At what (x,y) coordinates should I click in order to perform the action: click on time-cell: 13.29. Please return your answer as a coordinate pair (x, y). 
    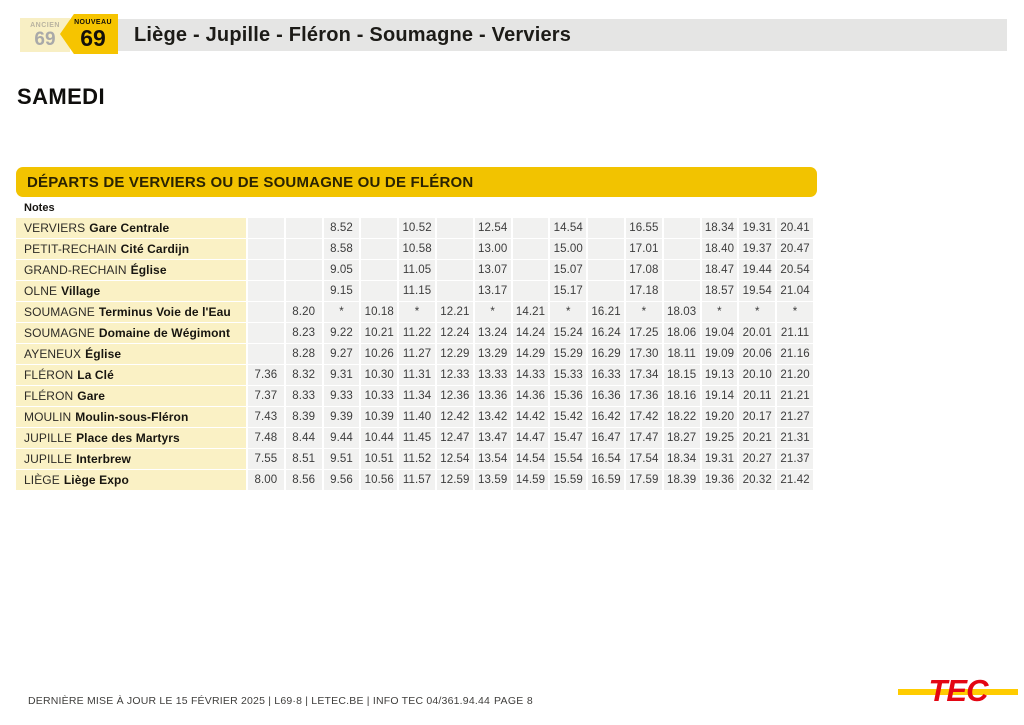
    Looking at the image, I should click on (492, 354).